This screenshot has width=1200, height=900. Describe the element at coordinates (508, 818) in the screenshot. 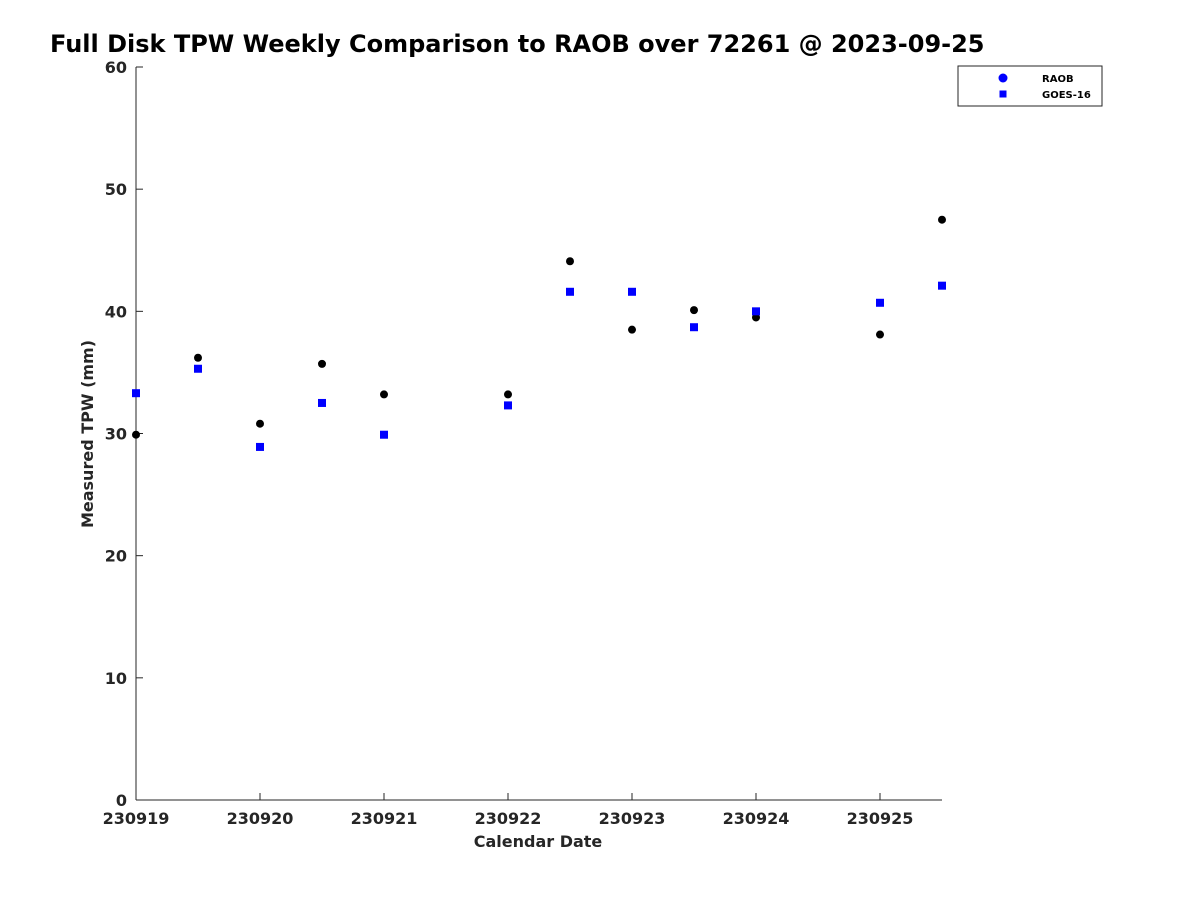

I see `x-tick-label: 230922` at that location.